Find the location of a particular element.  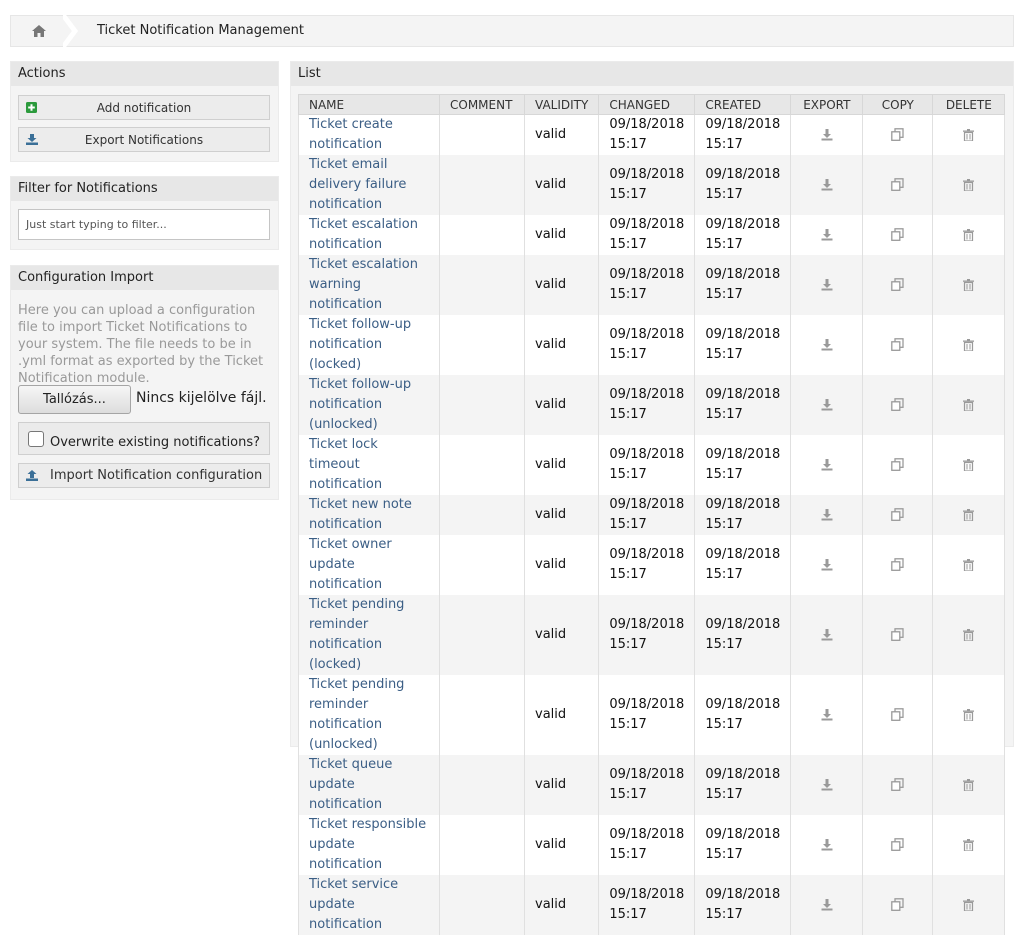

notification-name-link: Ticket lock timeout notification is located at coordinates (369, 465).